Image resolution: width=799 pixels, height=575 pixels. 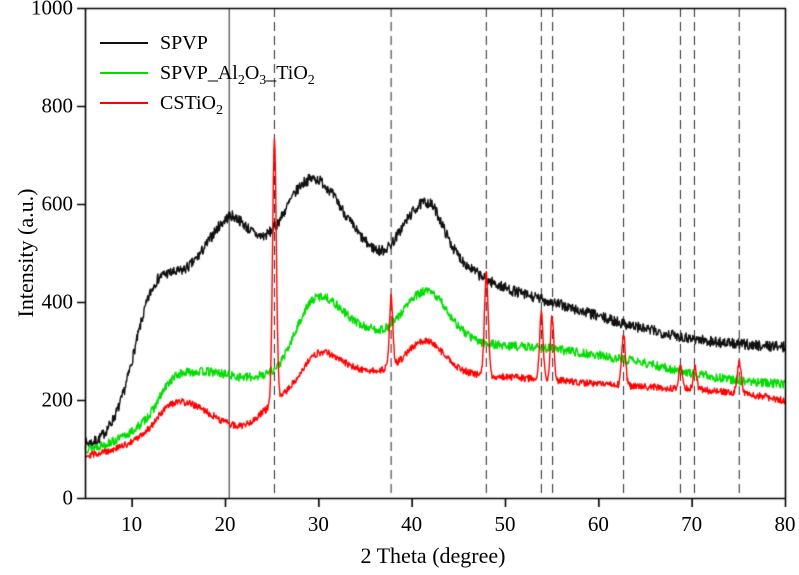 What do you see at coordinates (433, 555) in the screenshot?
I see `x-axis-title: 2 Theta (degree)` at bounding box center [433, 555].